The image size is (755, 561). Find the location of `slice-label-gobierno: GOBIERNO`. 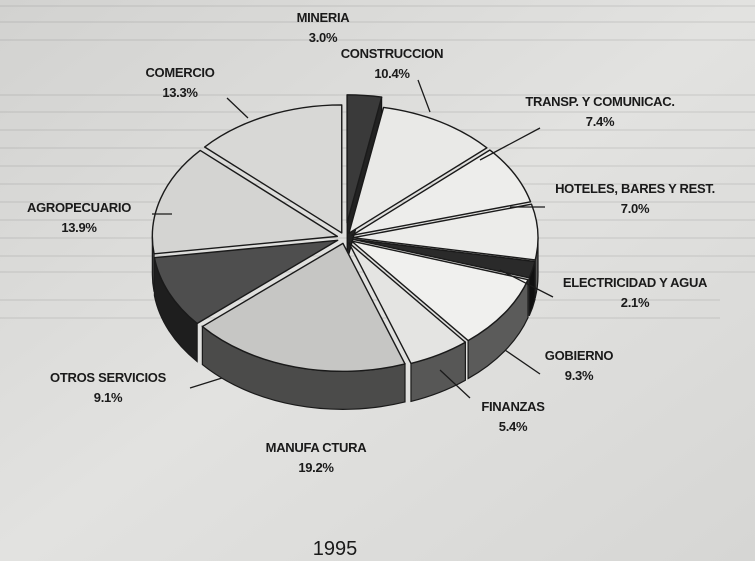

slice-label-gobierno: GOBIERNO is located at coordinates (579, 355).